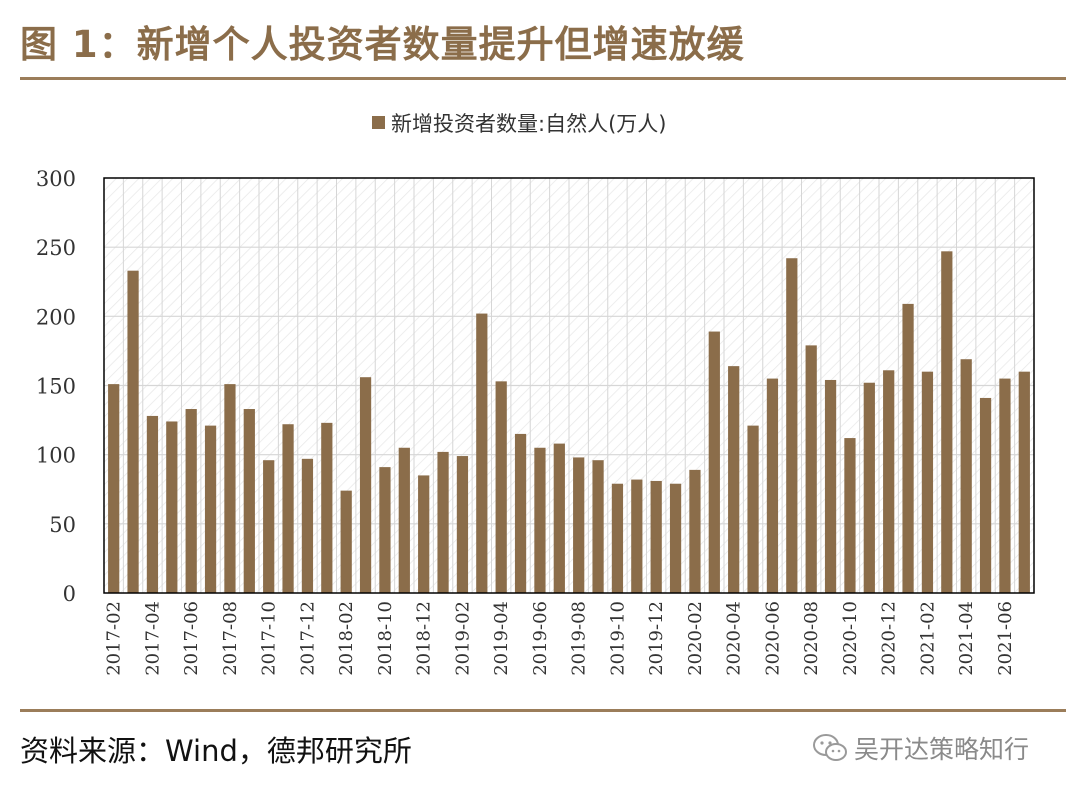 The image size is (1080, 794). What do you see at coordinates (216, 751) in the screenshot?
I see `source-note: 资料来源：Wind，德邦研究所` at bounding box center [216, 751].